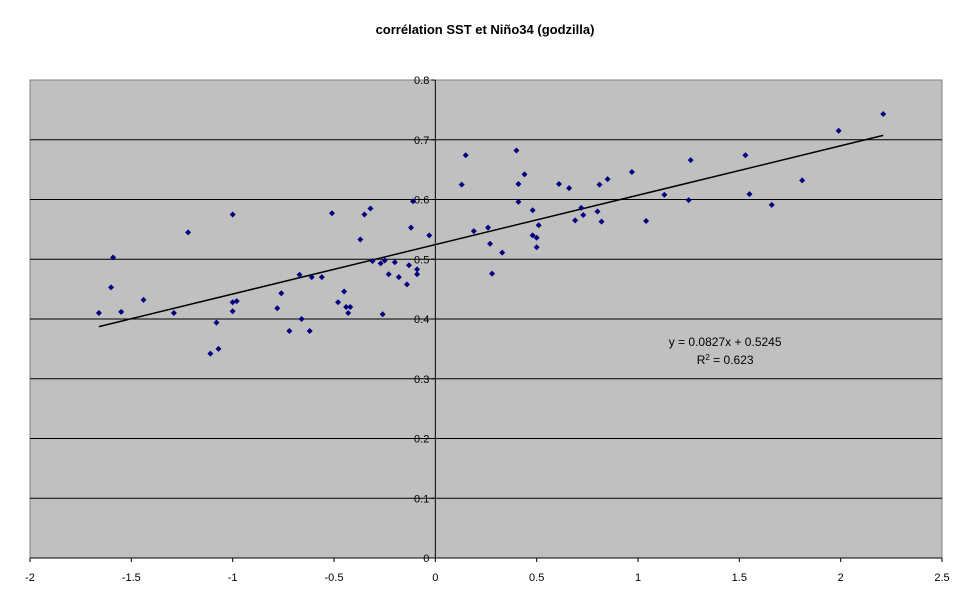  I want to click on x-tick-label: 2, so click(841, 578).